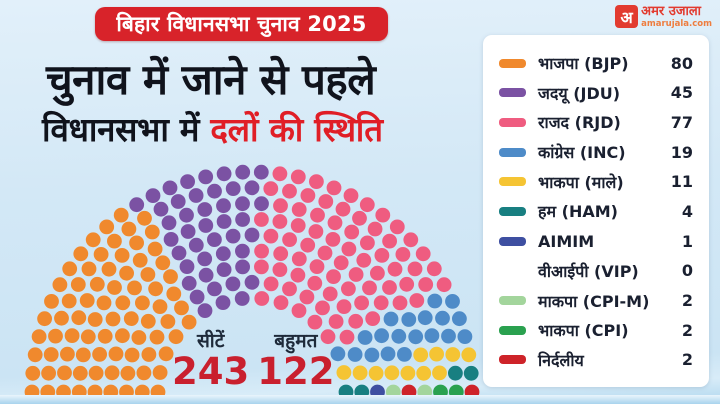  Describe the element at coordinates (596, 360) in the screenshot. I see `legend-item-independent: निर्दलीय 2` at that location.